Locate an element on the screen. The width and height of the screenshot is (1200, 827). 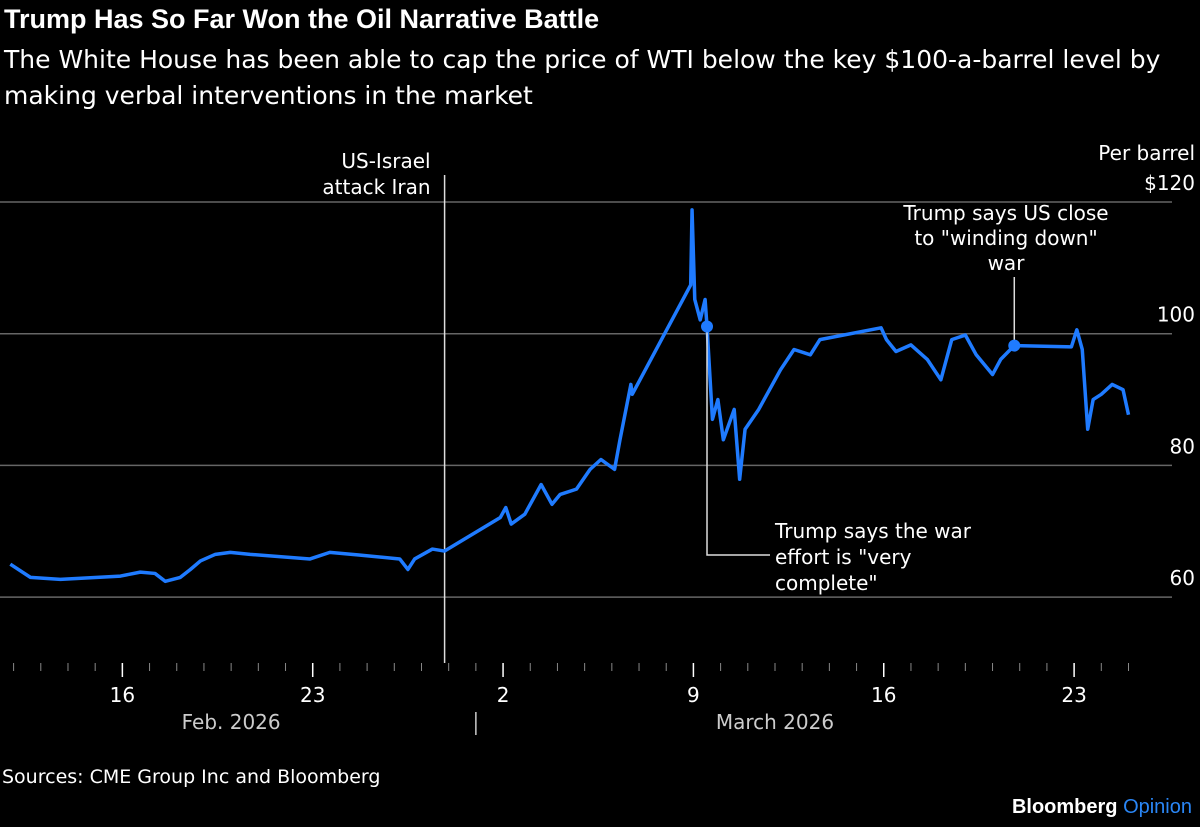
annotation-winding-text: war is located at coordinates (1007, 263).